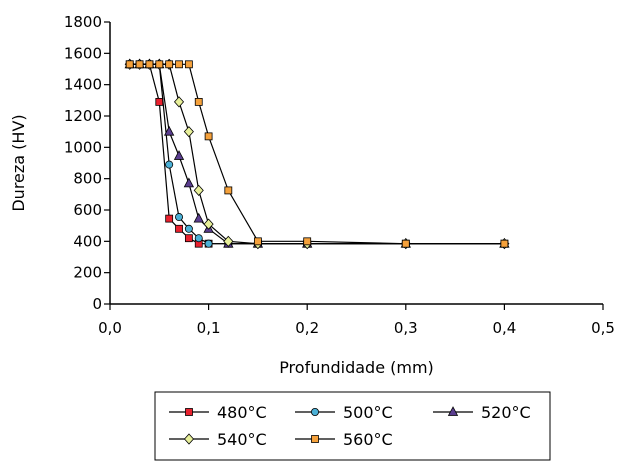 The height and width of the screenshot is (461, 619). I want to click on x-tick-label: 0,4, so click(504, 328).